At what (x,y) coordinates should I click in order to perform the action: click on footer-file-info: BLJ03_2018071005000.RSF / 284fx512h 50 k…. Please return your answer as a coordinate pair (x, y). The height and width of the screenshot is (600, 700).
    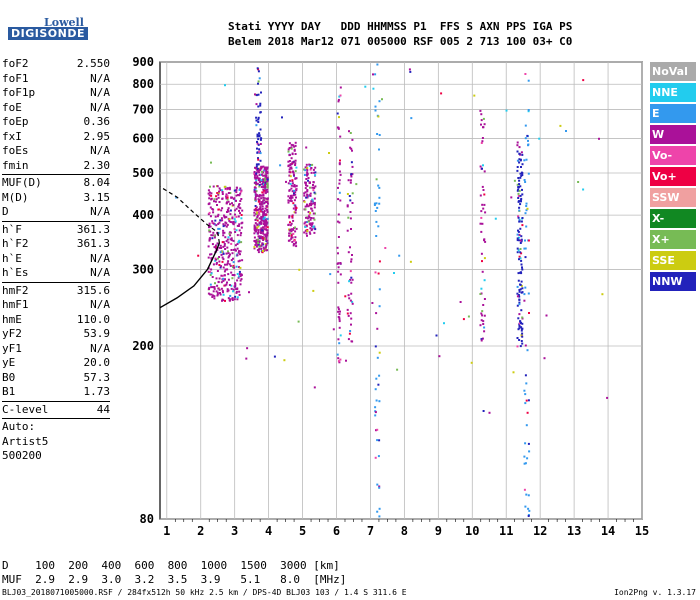
    Looking at the image, I should click on (204, 592).